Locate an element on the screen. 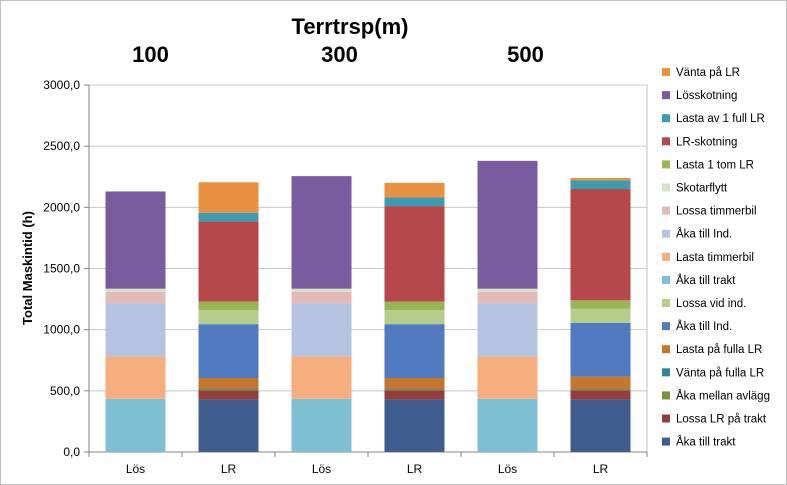  y-tick-label: 2000,0 is located at coordinates (61, 207).